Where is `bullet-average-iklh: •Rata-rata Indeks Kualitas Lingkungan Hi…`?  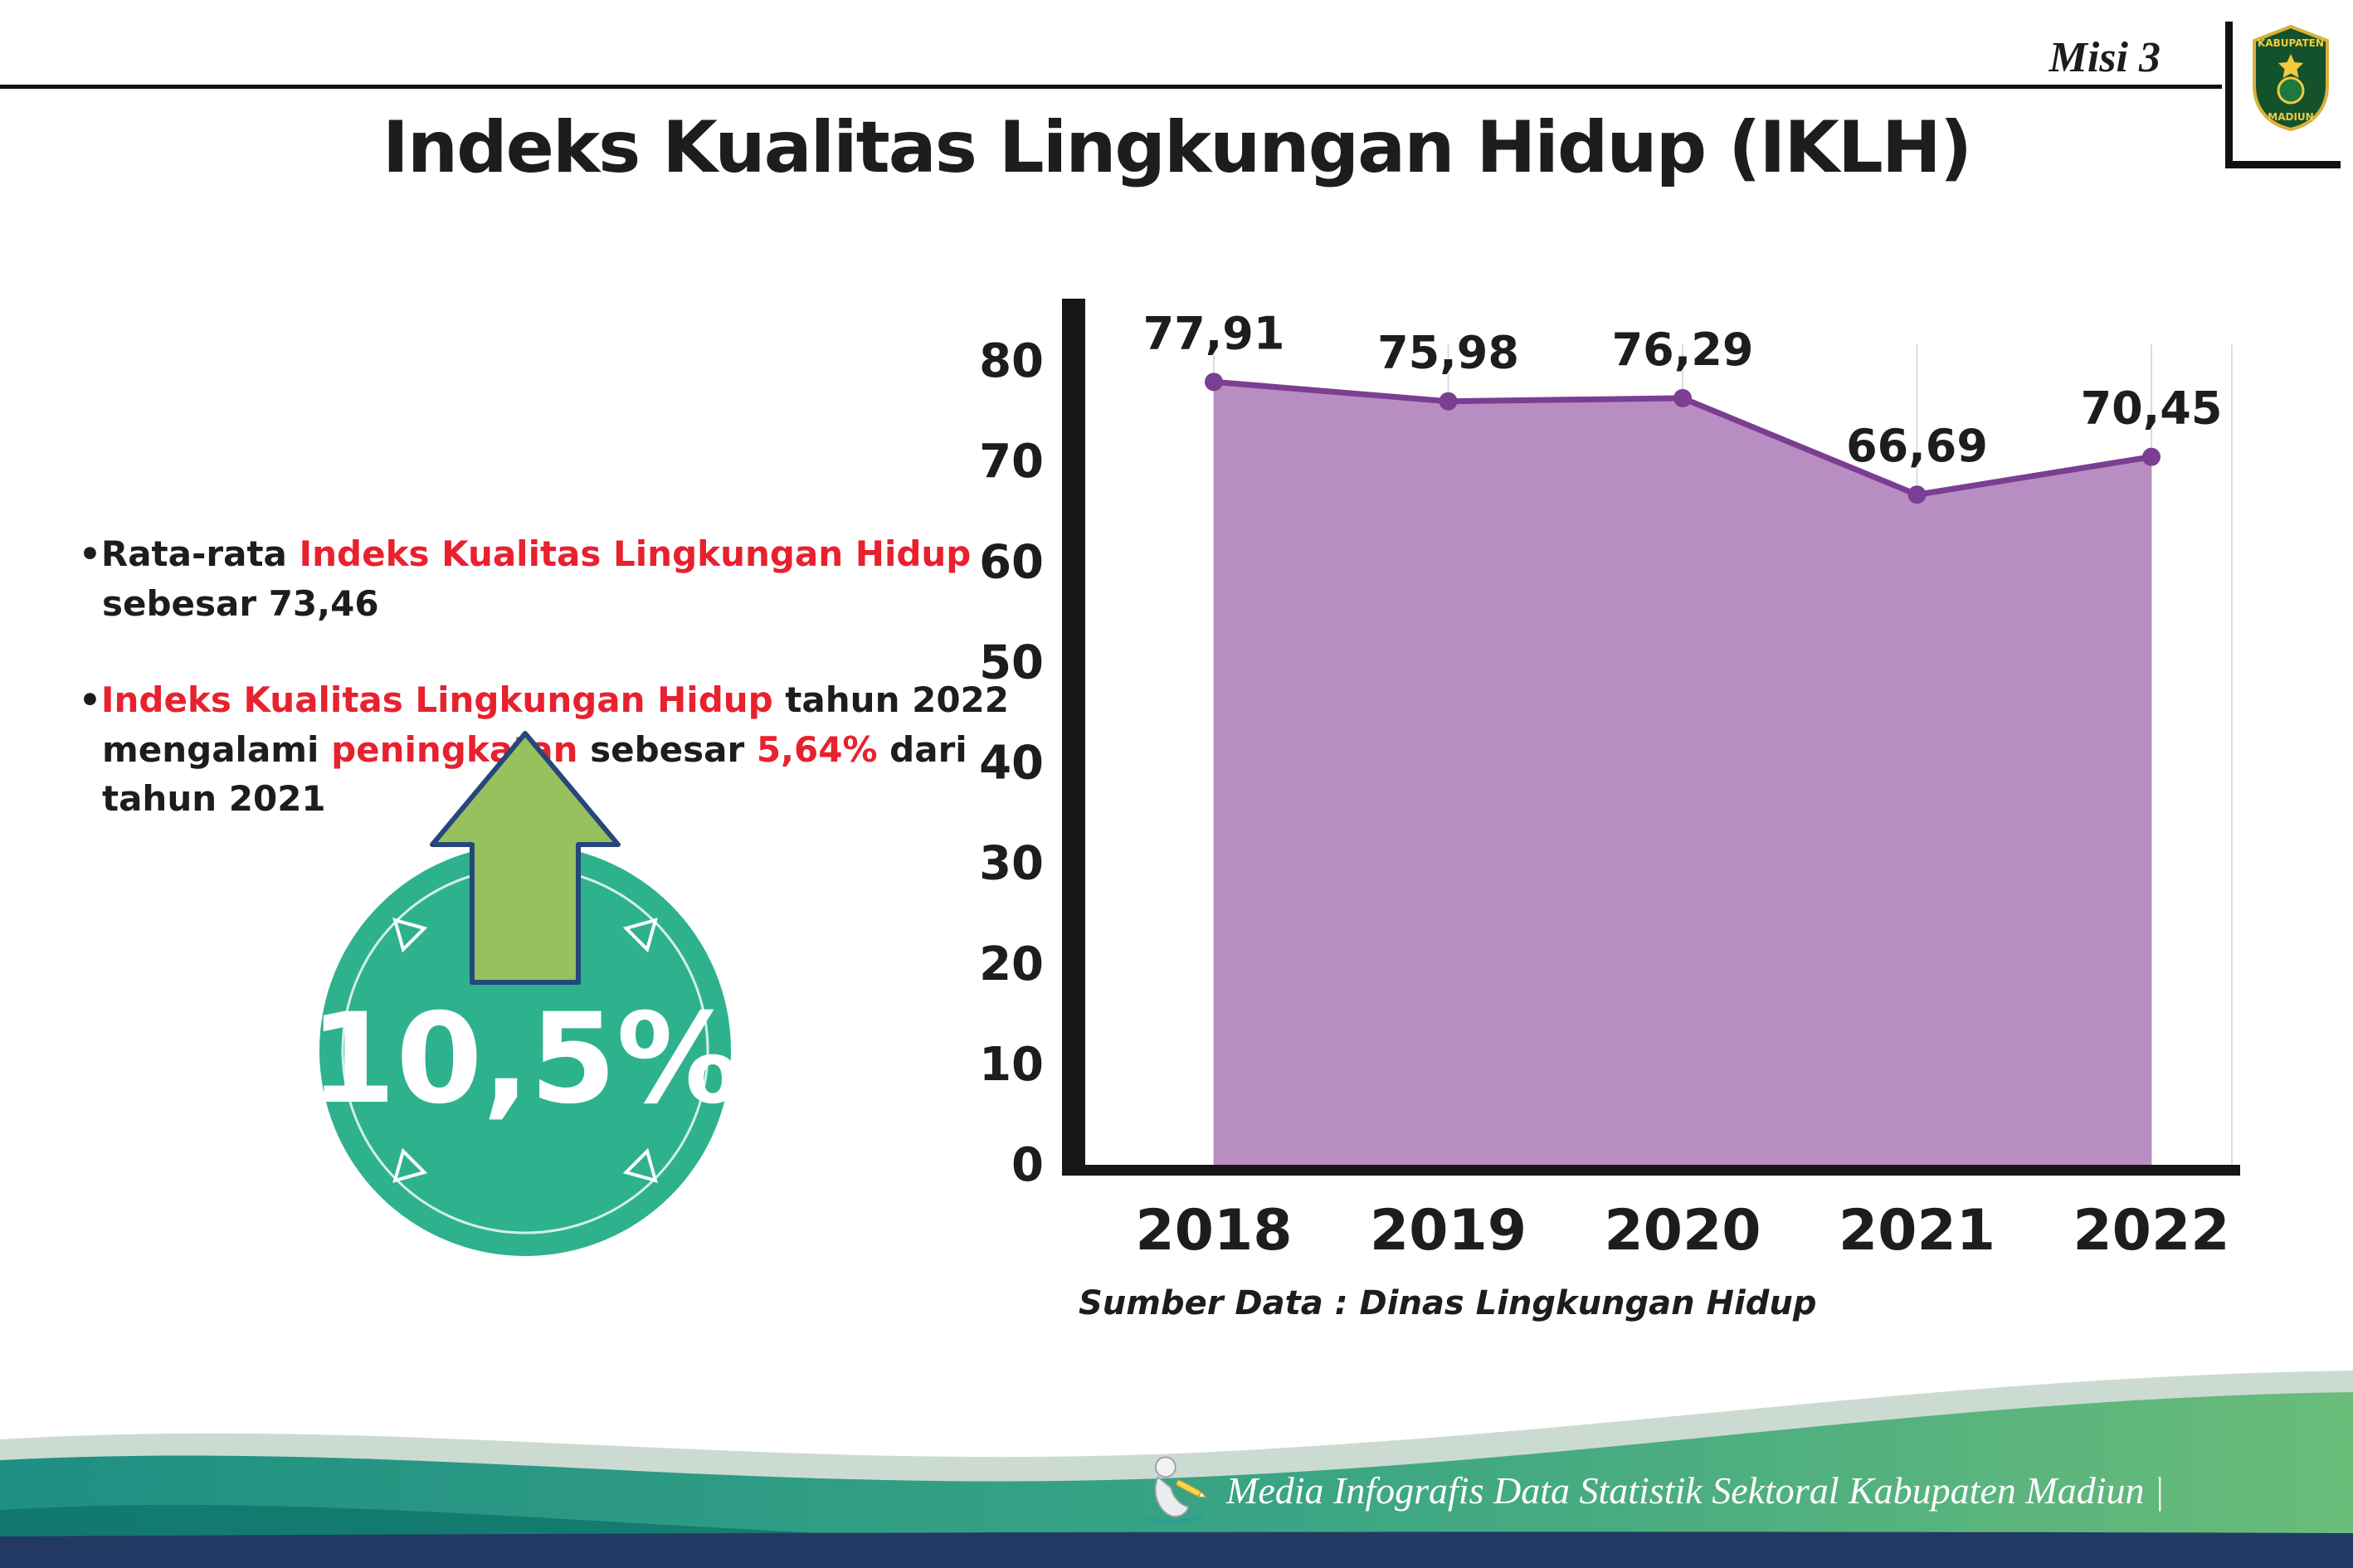 bullet-average-iklh: •Rata-rata Indeks Kualitas Lingkungan Hi… is located at coordinates (555, 578).